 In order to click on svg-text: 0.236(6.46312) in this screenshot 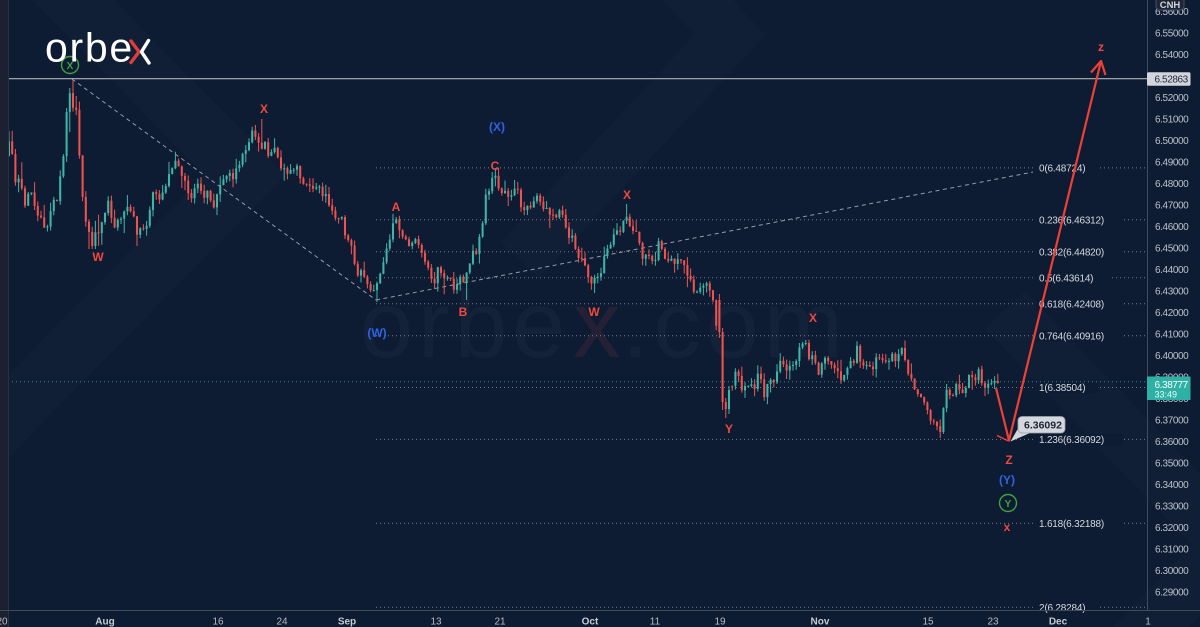, I will do `click(1071, 220)`.